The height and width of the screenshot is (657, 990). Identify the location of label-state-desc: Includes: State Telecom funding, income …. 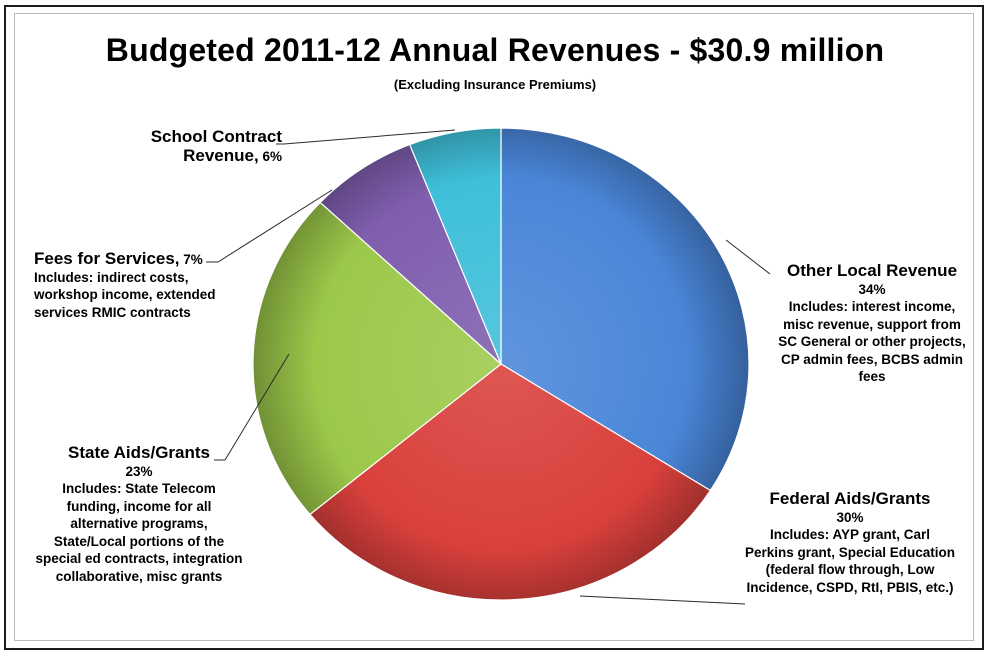
(139, 532).